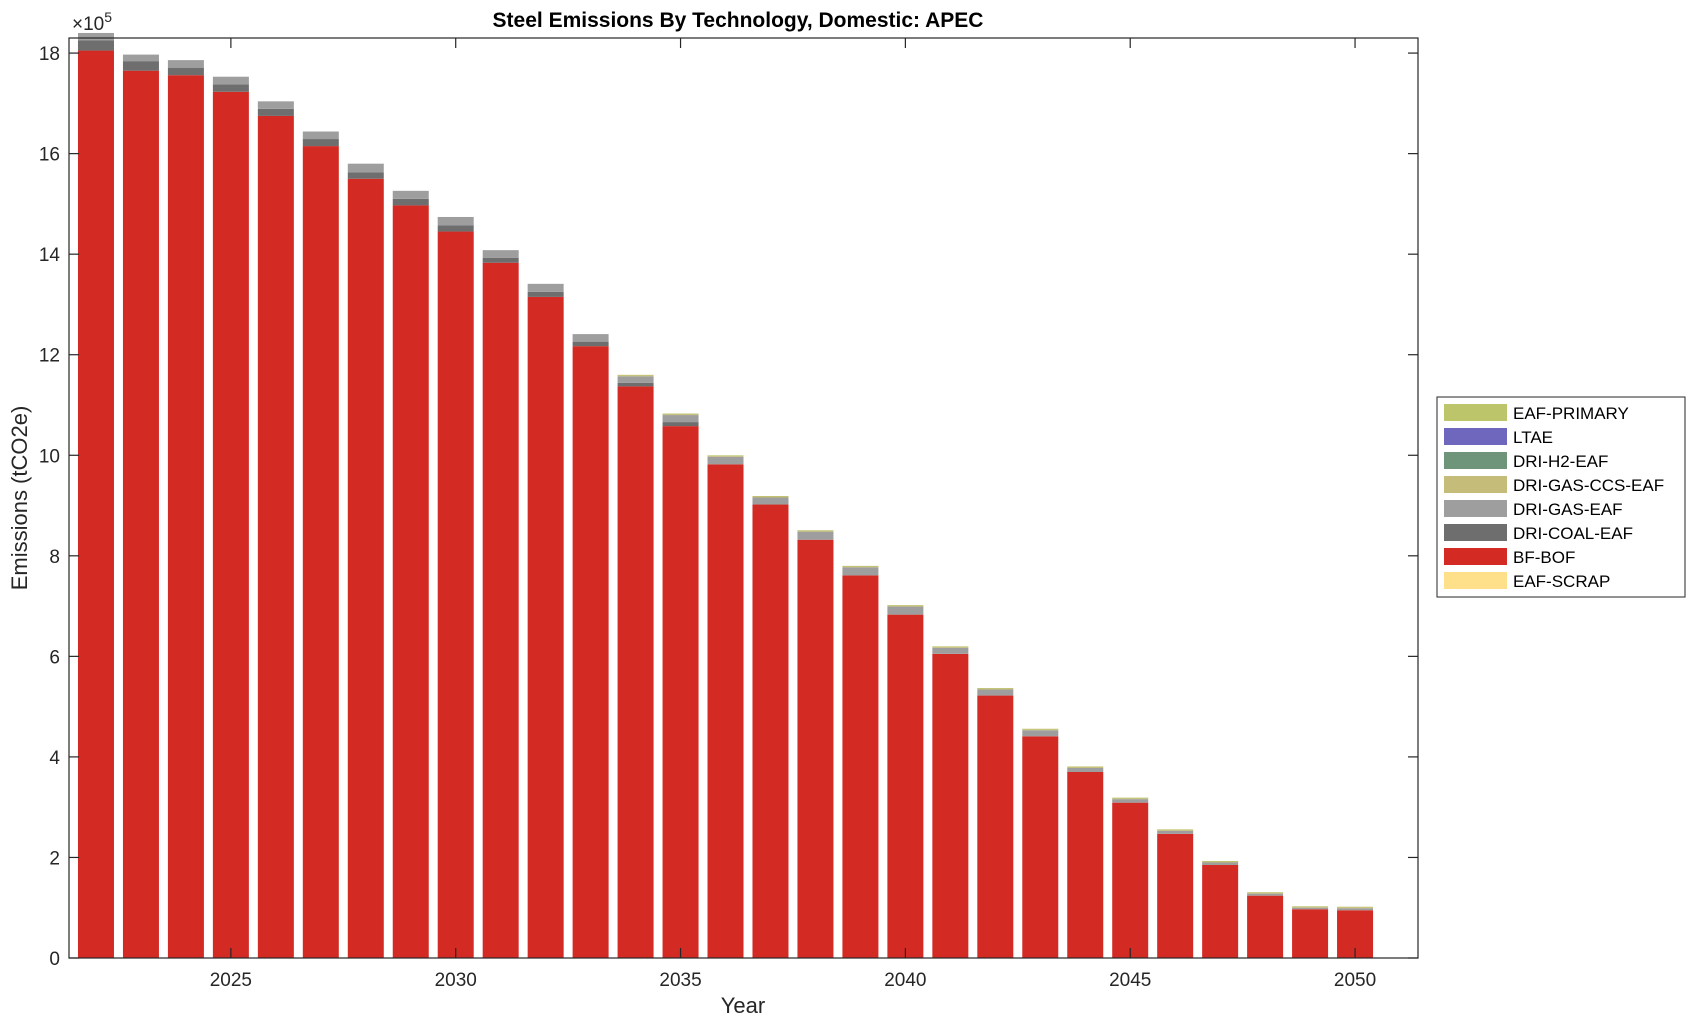 The image size is (1691, 1022). Describe the element at coordinates (455, 228) in the screenshot. I see `bar-dri-coal-eaf-2030` at that location.